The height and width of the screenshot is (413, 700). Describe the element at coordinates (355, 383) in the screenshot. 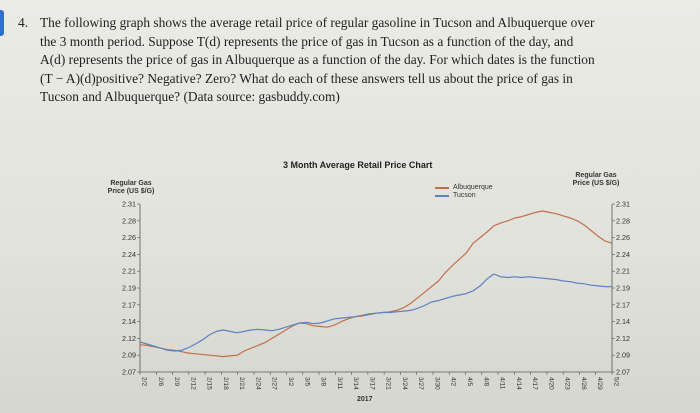

I see `x-tick-label: 3/14` at that location.